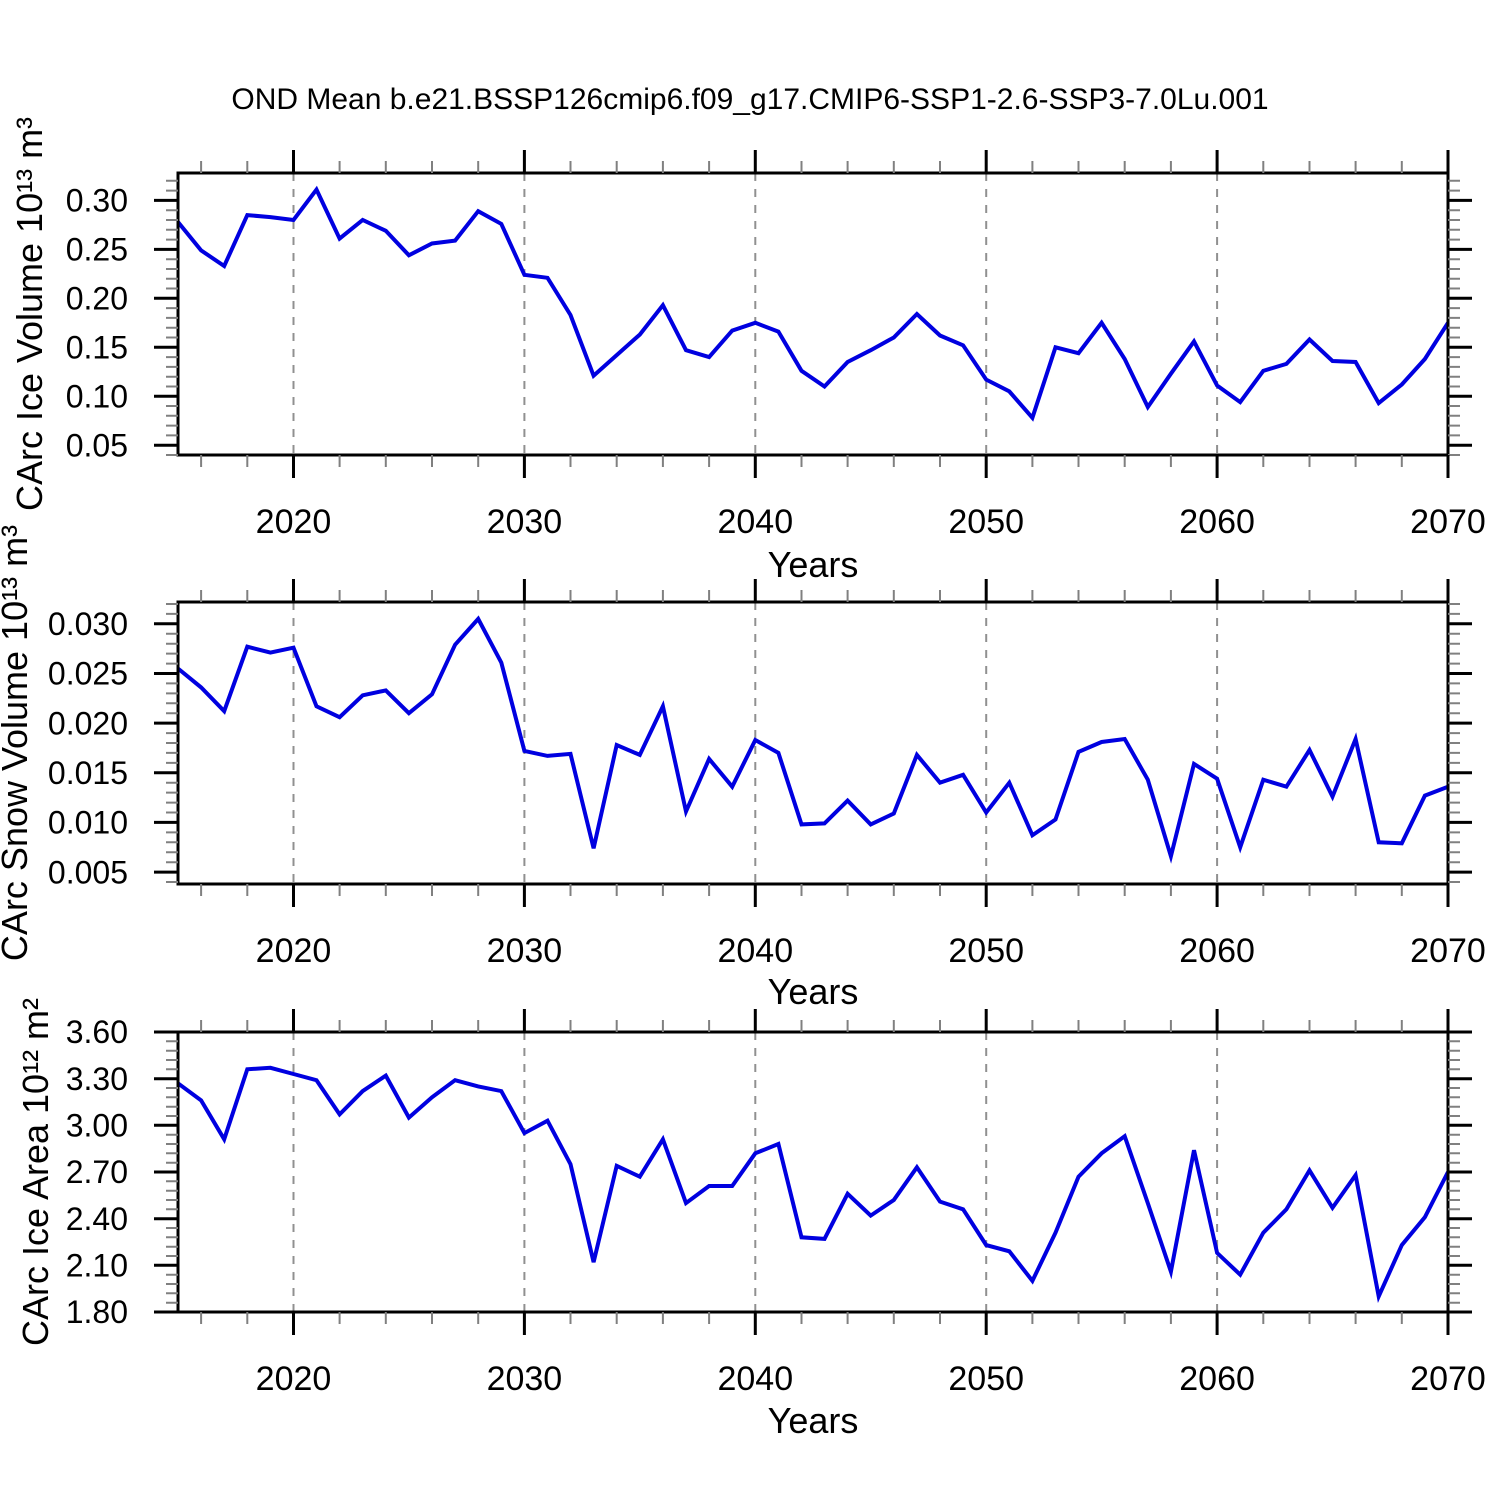  Describe the element at coordinates (88, 674) in the screenshot. I see `svg-text: 0.025` at that location.